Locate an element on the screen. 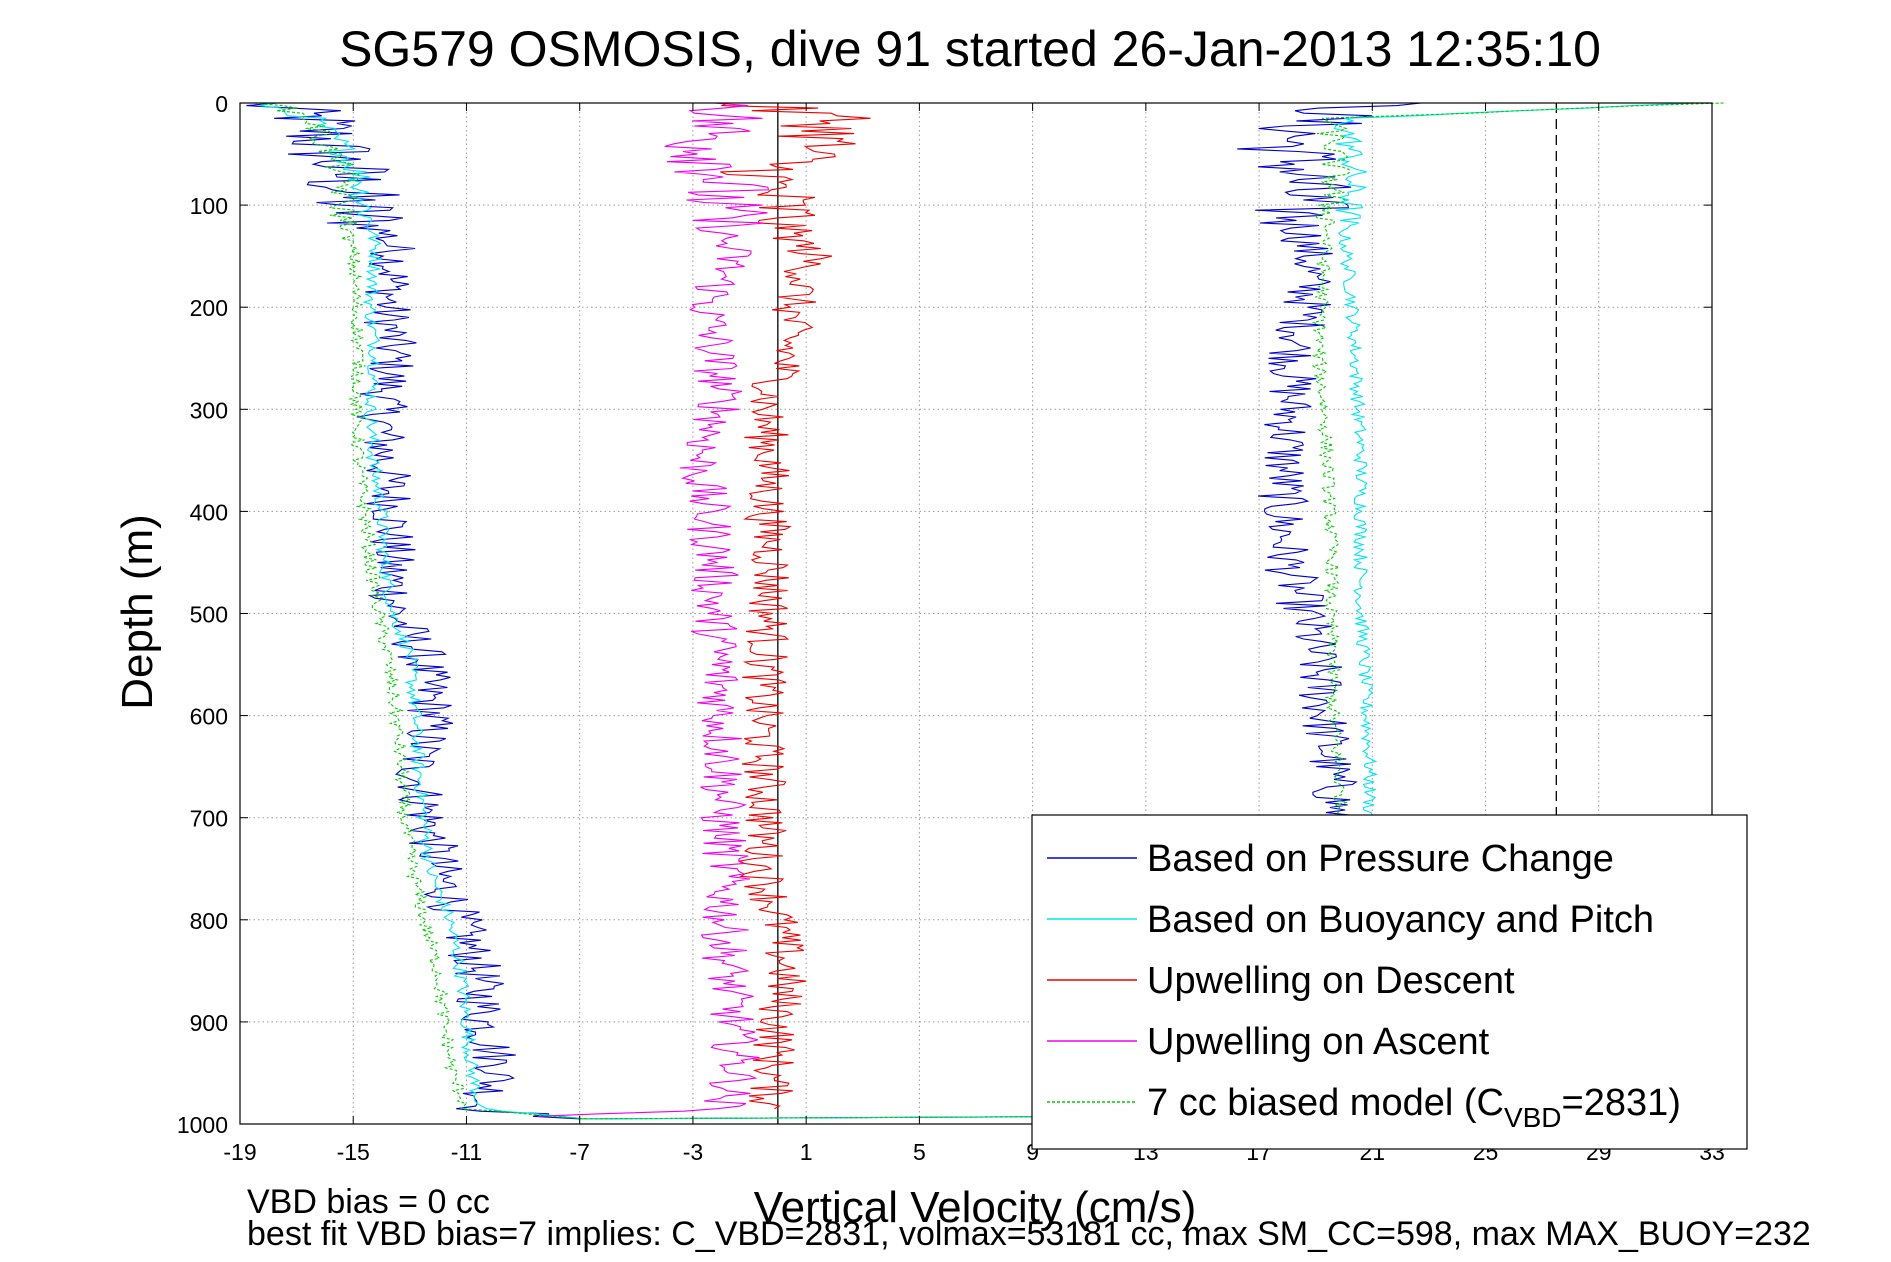 The width and height of the screenshot is (1891, 1262). series-3-line is located at coordinates (654, 609).